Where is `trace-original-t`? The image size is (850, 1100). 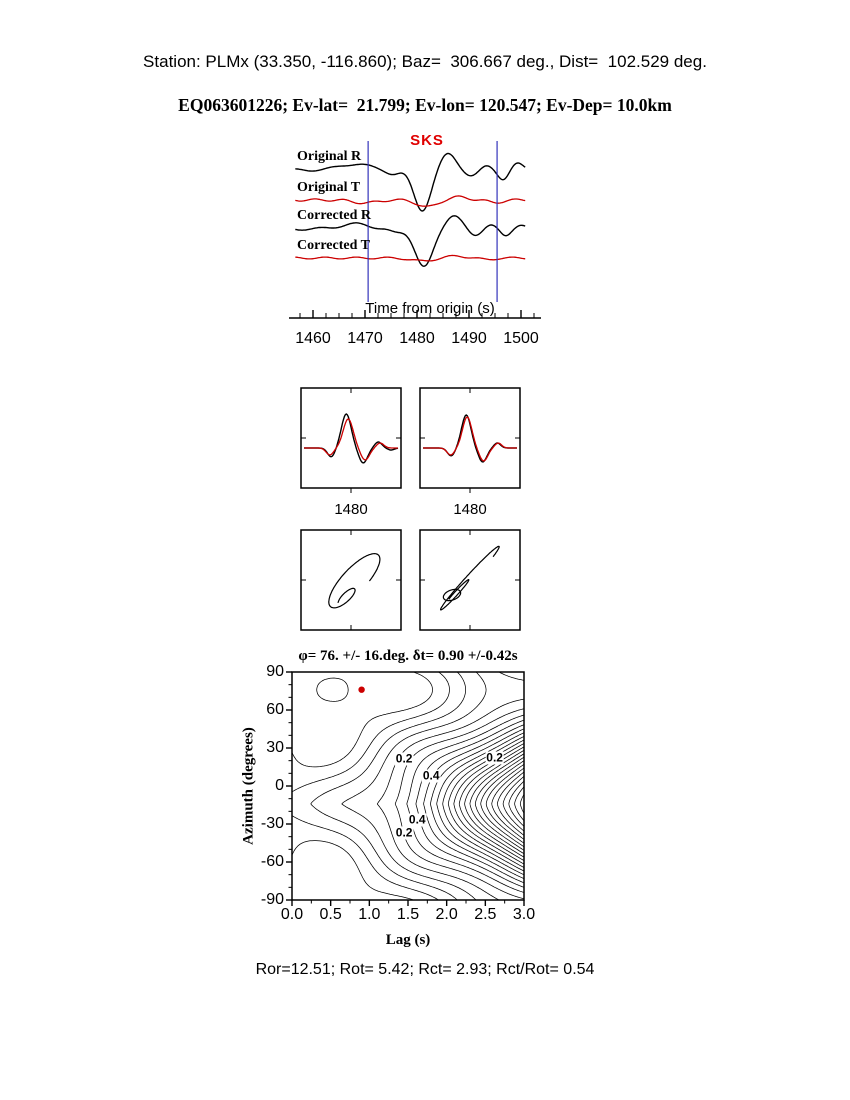 trace-original-t is located at coordinates (410, 201).